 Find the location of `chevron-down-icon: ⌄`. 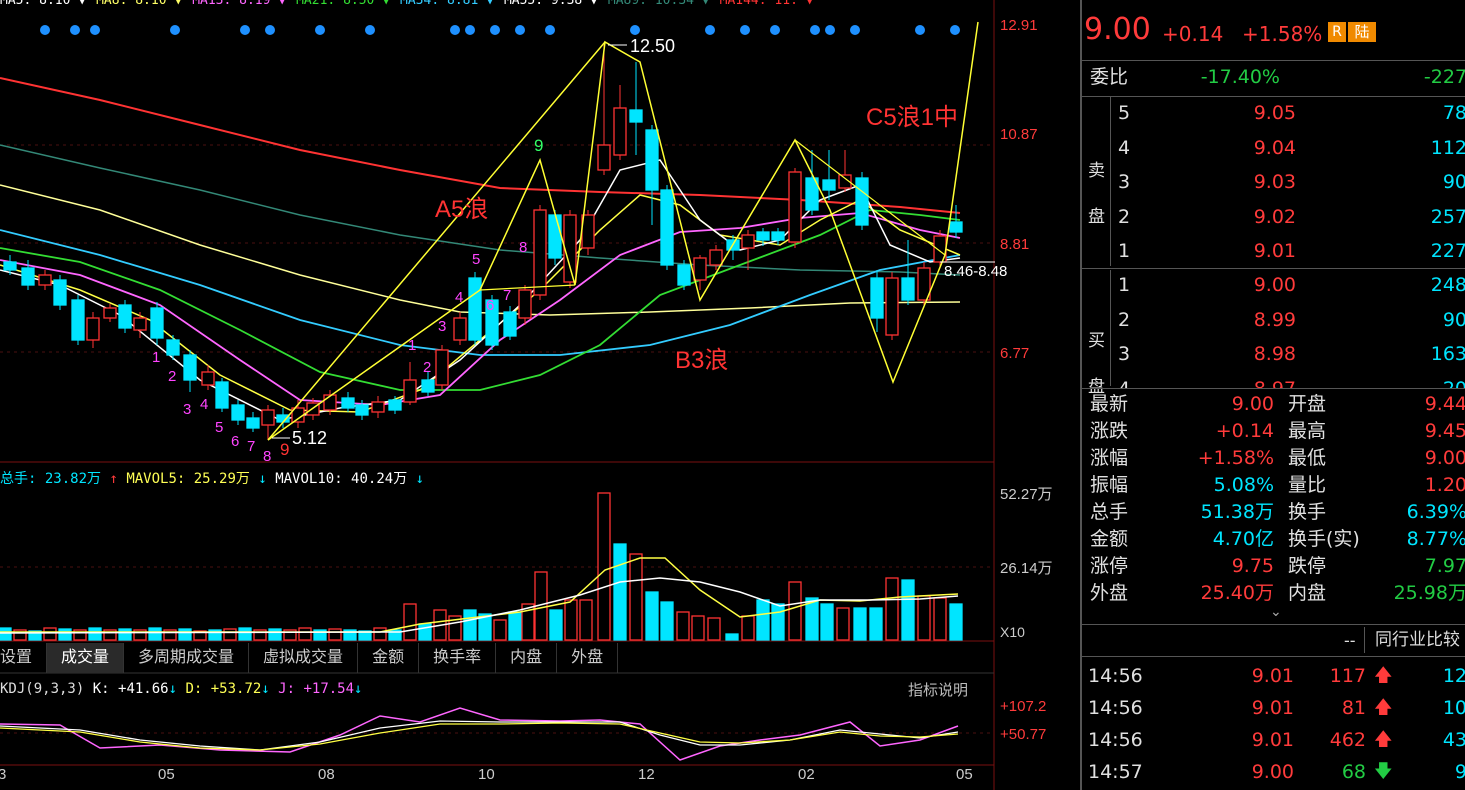

chevron-down-icon: ⌄ is located at coordinates (1276, 612).